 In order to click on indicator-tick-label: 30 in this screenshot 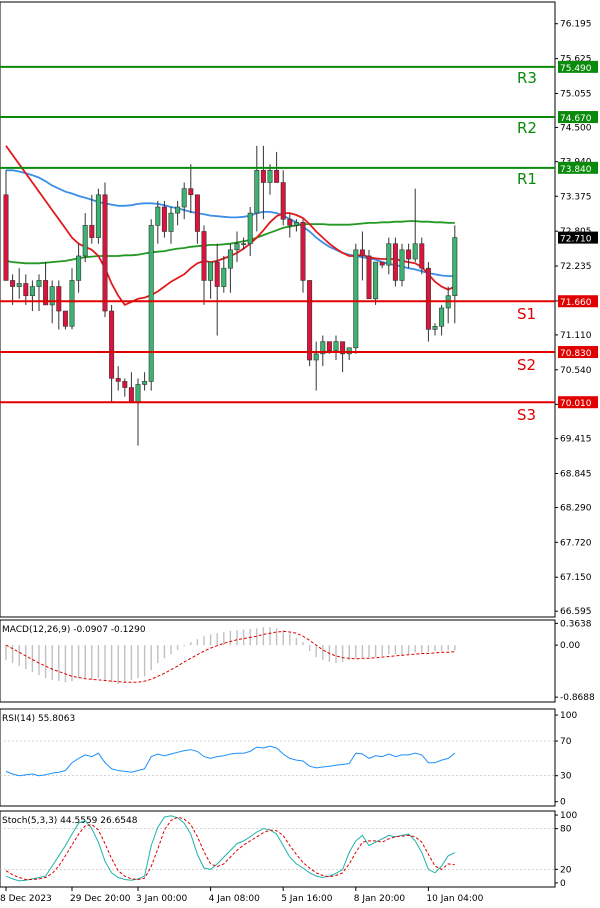, I will do `click(566, 777)`.